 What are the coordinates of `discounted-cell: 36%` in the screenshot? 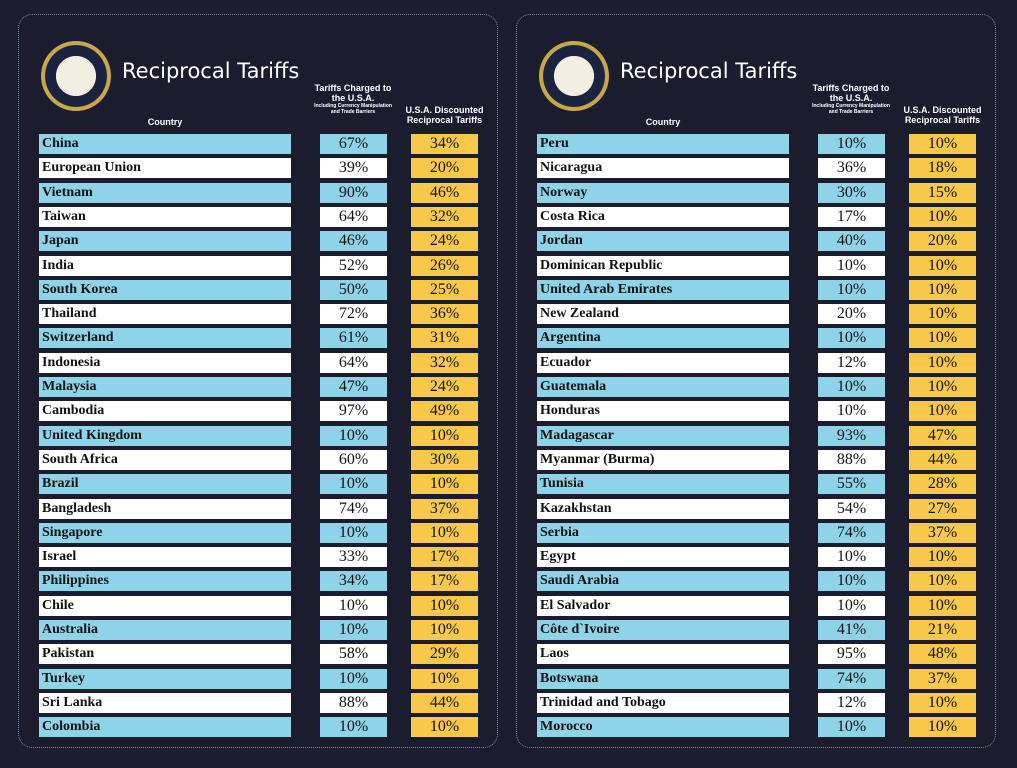 It's located at (444, 314).